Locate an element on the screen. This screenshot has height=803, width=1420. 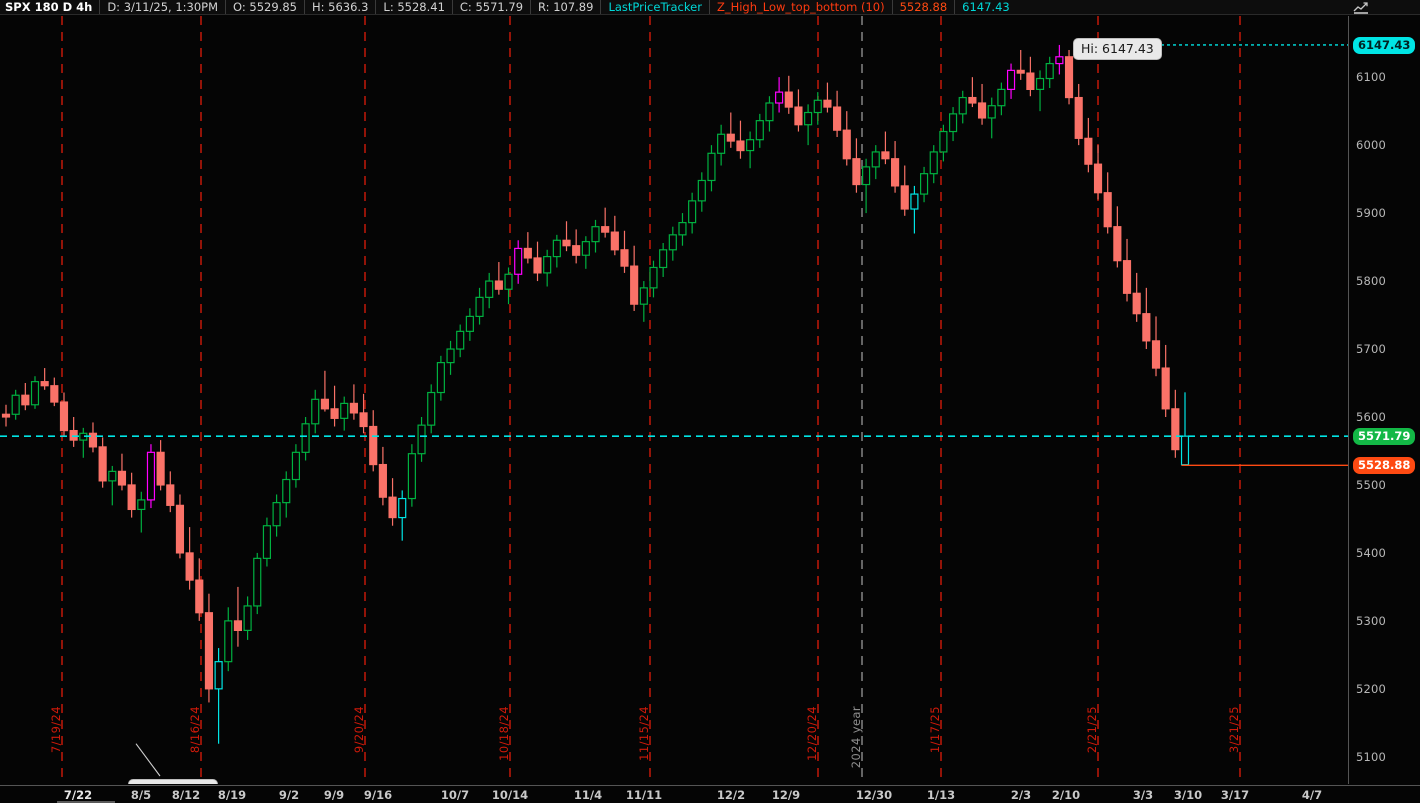
open-readout: O: 5529.85 is located at coordinates (265, 7).